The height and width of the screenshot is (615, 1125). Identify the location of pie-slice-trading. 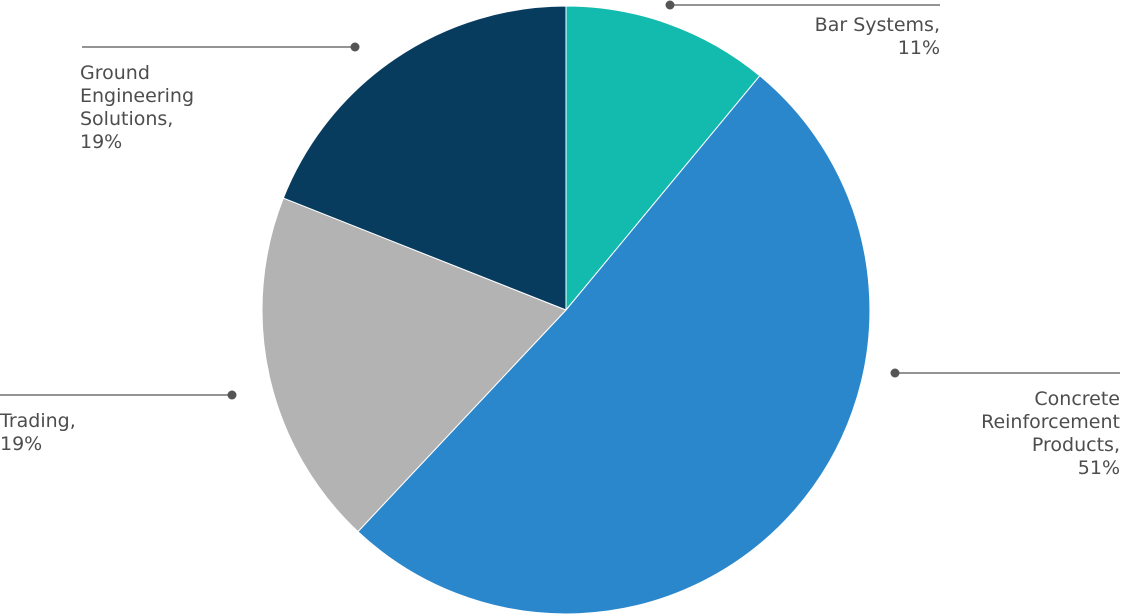
(414, 365).